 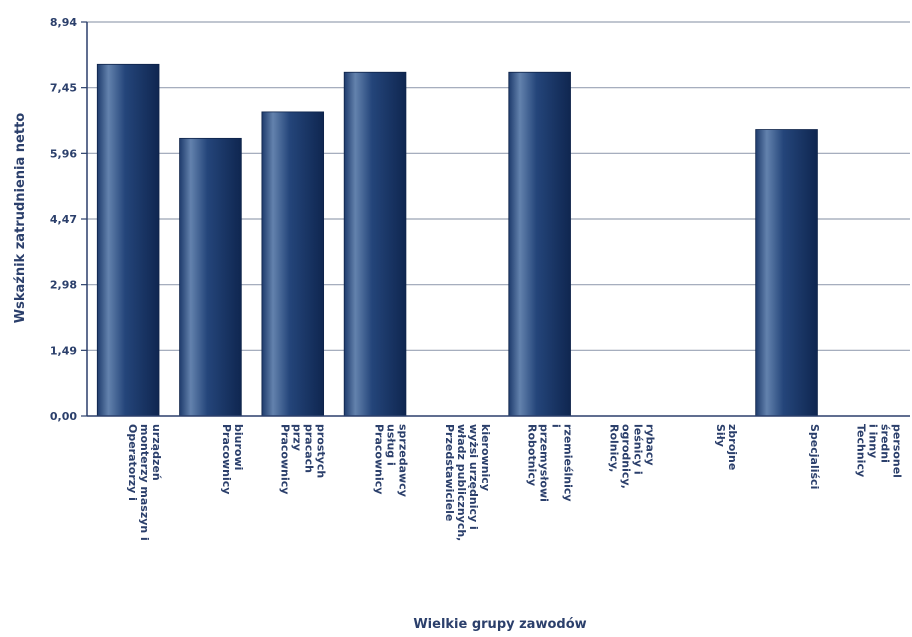 I want to click on x-category-label: Operatorzy i monterzy maszyn i urządzeń, so click(x=144, y=482).